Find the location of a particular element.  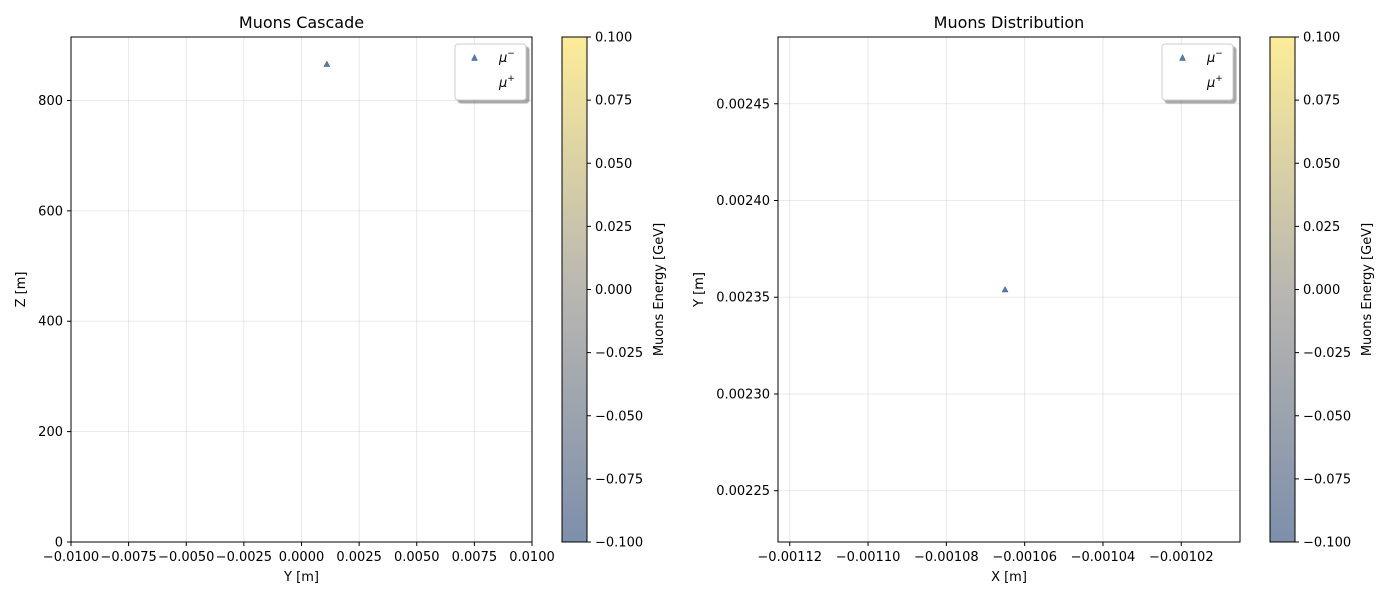

y-tick-label: 400 is located at coordinates (50, 322).